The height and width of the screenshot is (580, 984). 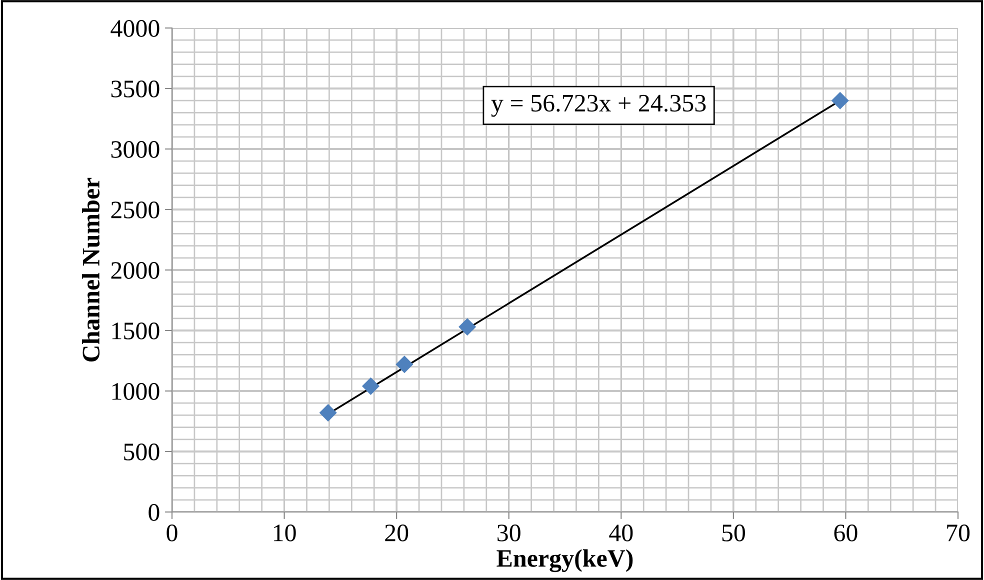 I want to click on x-tick-label: 50, so click(x=733, y=533).